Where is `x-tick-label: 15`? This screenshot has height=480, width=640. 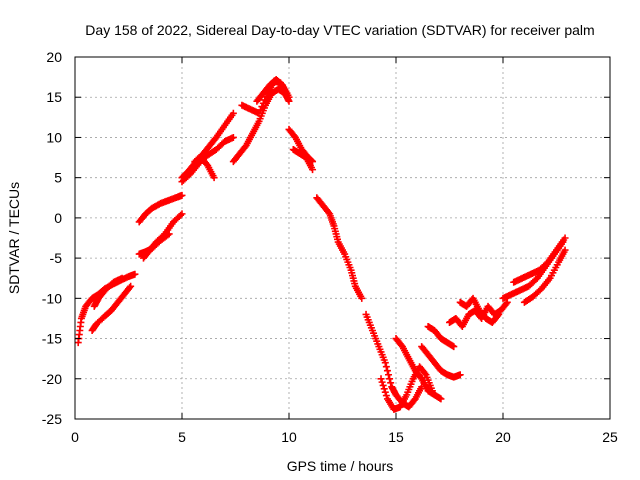 x-tick-label: 15 is located at coordinates (396, 437).